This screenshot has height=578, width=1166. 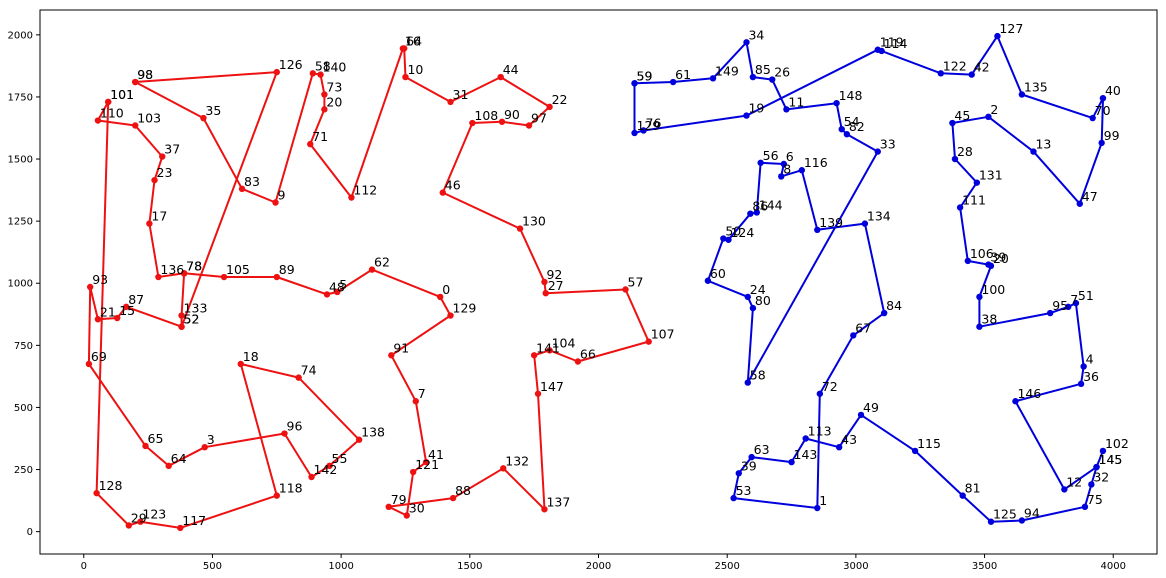 What do you see at coordinates (486, 115) in the screenshot?
I see `node-label: 108` at bounding box center [486, 115].